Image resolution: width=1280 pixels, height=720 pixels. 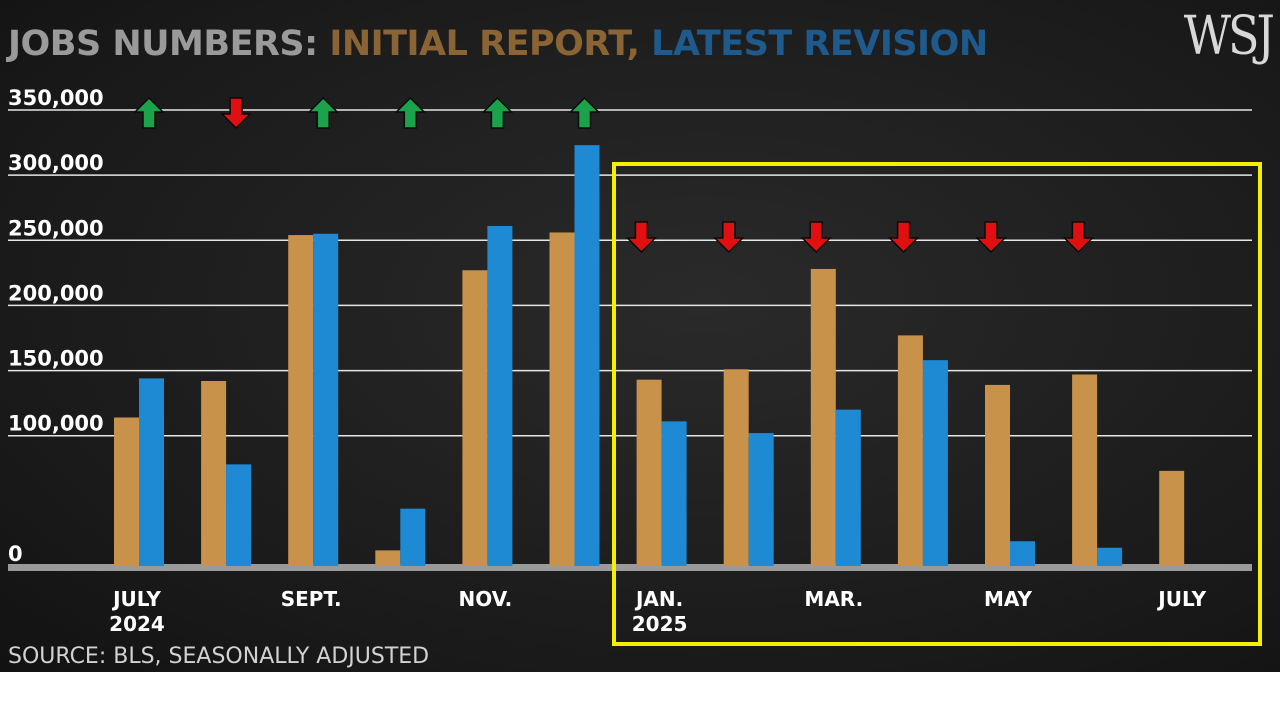 I want to click on y-tick-label: 250,000, so click(x=56, y=228).